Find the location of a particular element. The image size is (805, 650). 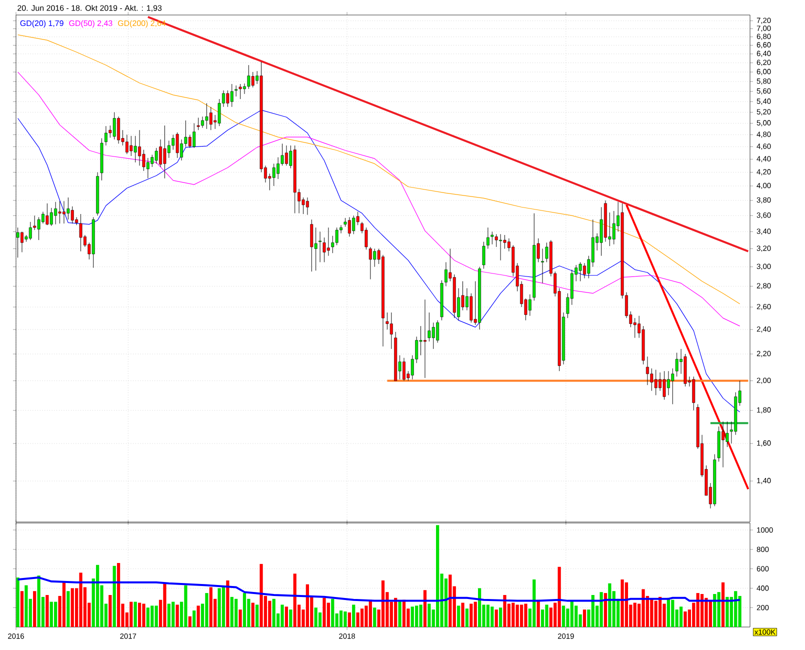

line-series is located at coordinates (378, 589).